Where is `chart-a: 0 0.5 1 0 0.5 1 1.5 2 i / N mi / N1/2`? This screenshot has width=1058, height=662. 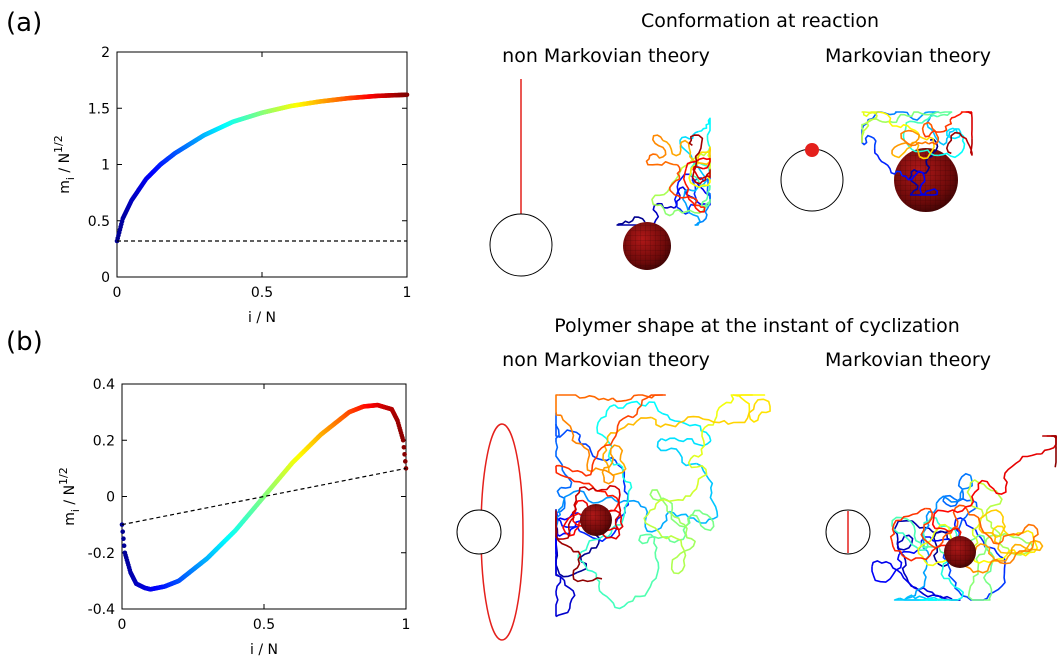
chart-a: 0 0.5 1 0 0.5 1 1.5 2 i / N mi / N1/2 is located at coordinates (231, 185).